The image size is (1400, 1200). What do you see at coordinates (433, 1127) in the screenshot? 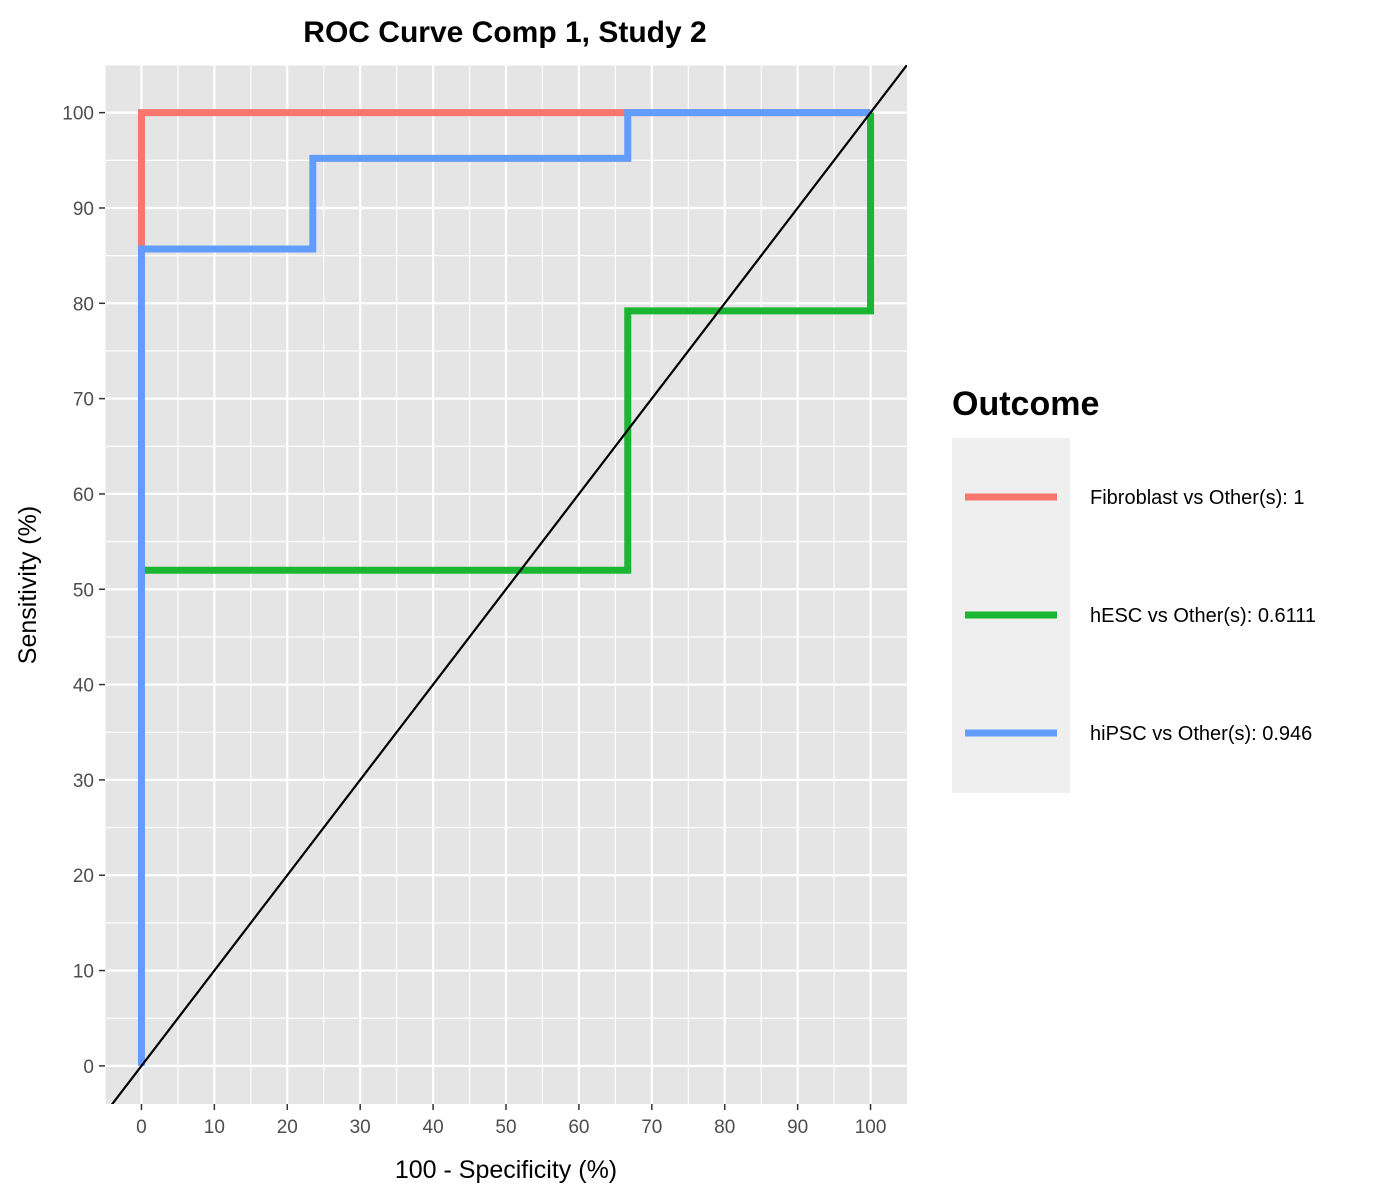
I see `x-tick-label: 40` at bounding box center [433, 1127].